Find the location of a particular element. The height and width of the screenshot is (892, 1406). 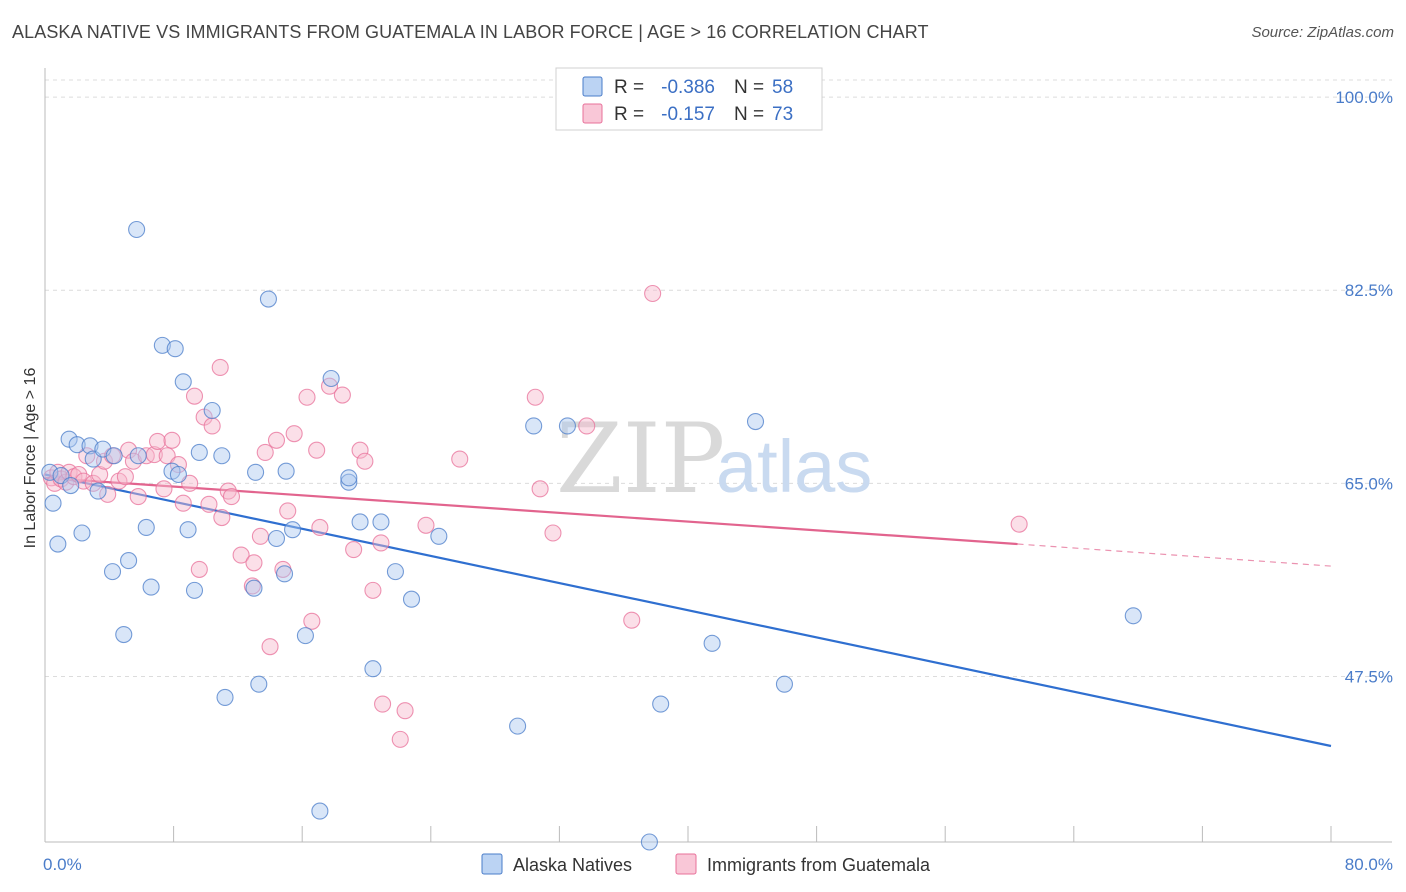

bottom-legend-swatch-blue is located at coordinates (492, 864).